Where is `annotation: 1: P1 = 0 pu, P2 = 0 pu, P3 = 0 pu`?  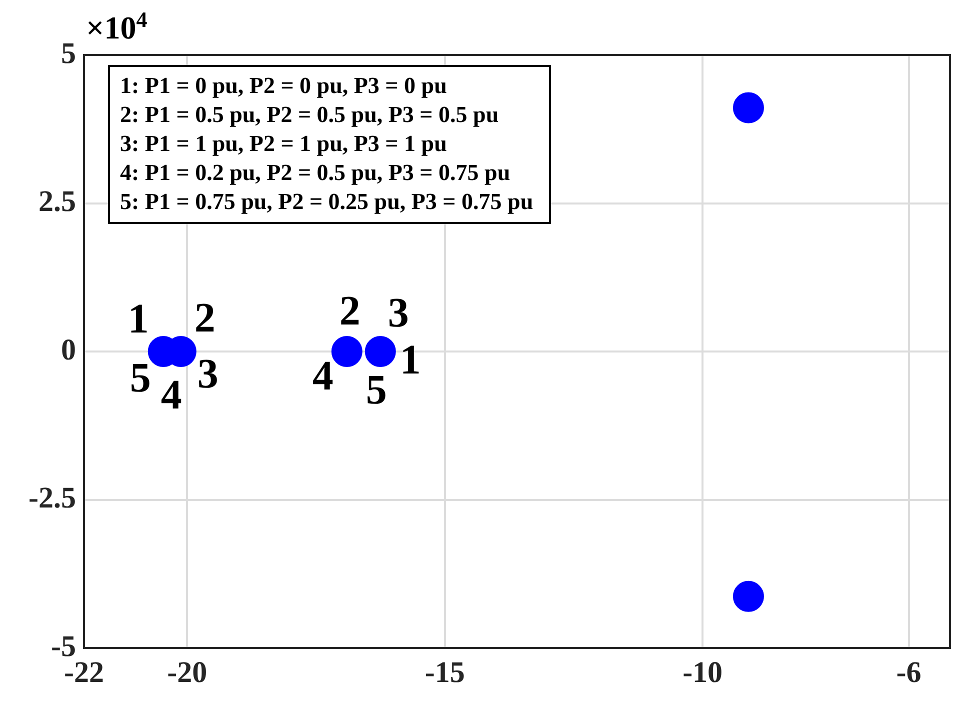 annotation: 1: P1 = 0 pu, P2 = 0 pu, P3 = 0 pu is located at coordinates (284, 86).